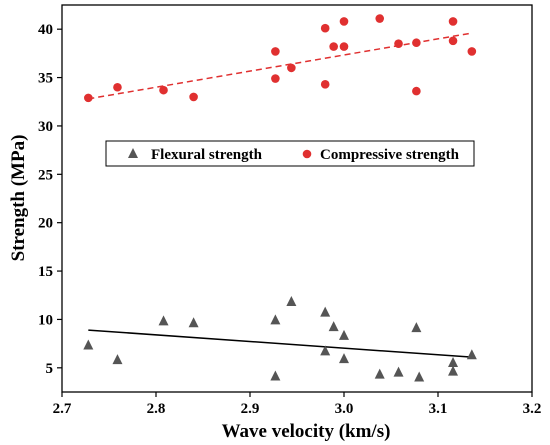 Image resolution: width=550 pixels, height=445 pixels. What do you see at coordinates (45, 127) in the screenshot?
I see `y-tick-label: 30` at bounding box center [45, 127].